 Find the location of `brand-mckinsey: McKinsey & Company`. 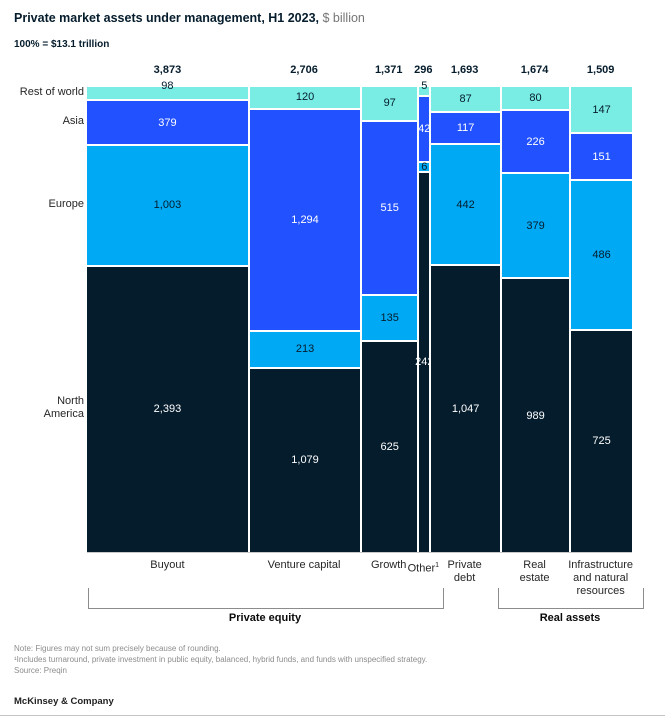

brand-mckinsey: McKinsey & Company is located at coordinates (64, 701).